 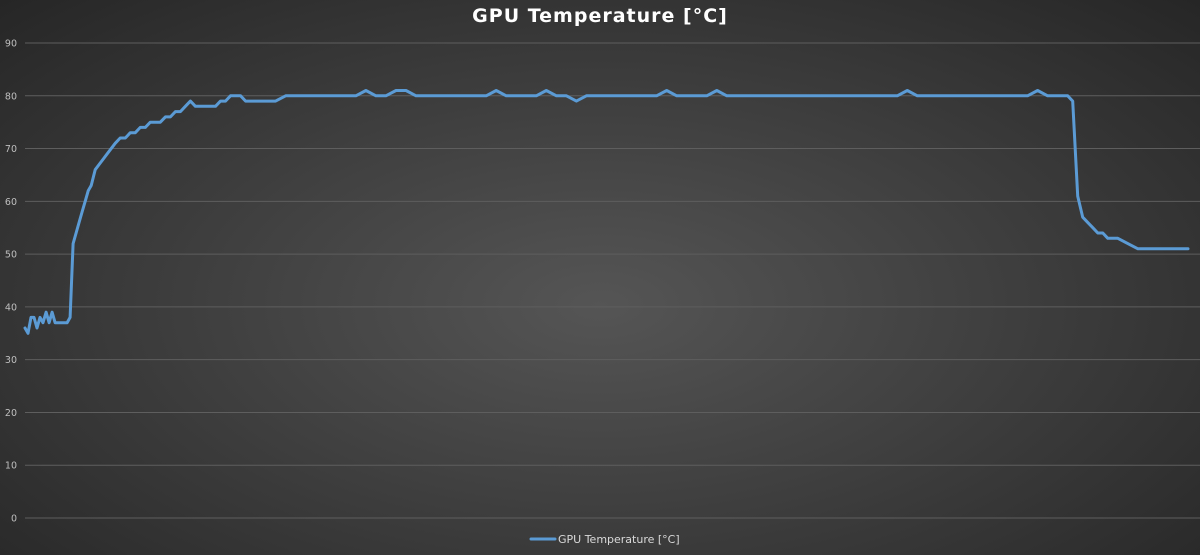 What do you see at coordinates (11, 466) in the screenshot?
I see `y-tick-label: 10` at bounding box center [11, 466].